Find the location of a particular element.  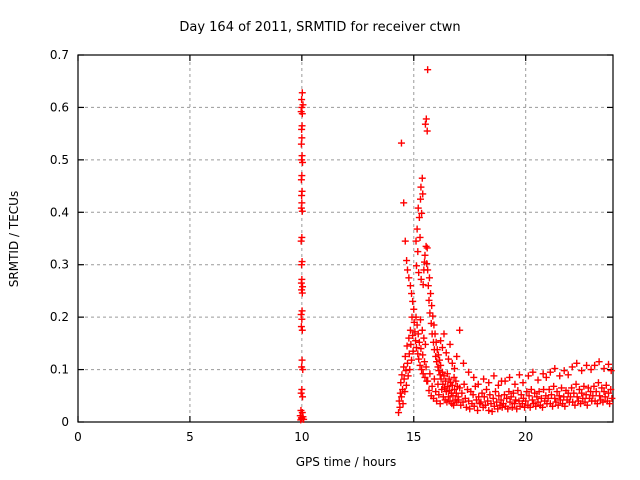

y-tick-label: 0.4 is located at coordinates (59, 212).